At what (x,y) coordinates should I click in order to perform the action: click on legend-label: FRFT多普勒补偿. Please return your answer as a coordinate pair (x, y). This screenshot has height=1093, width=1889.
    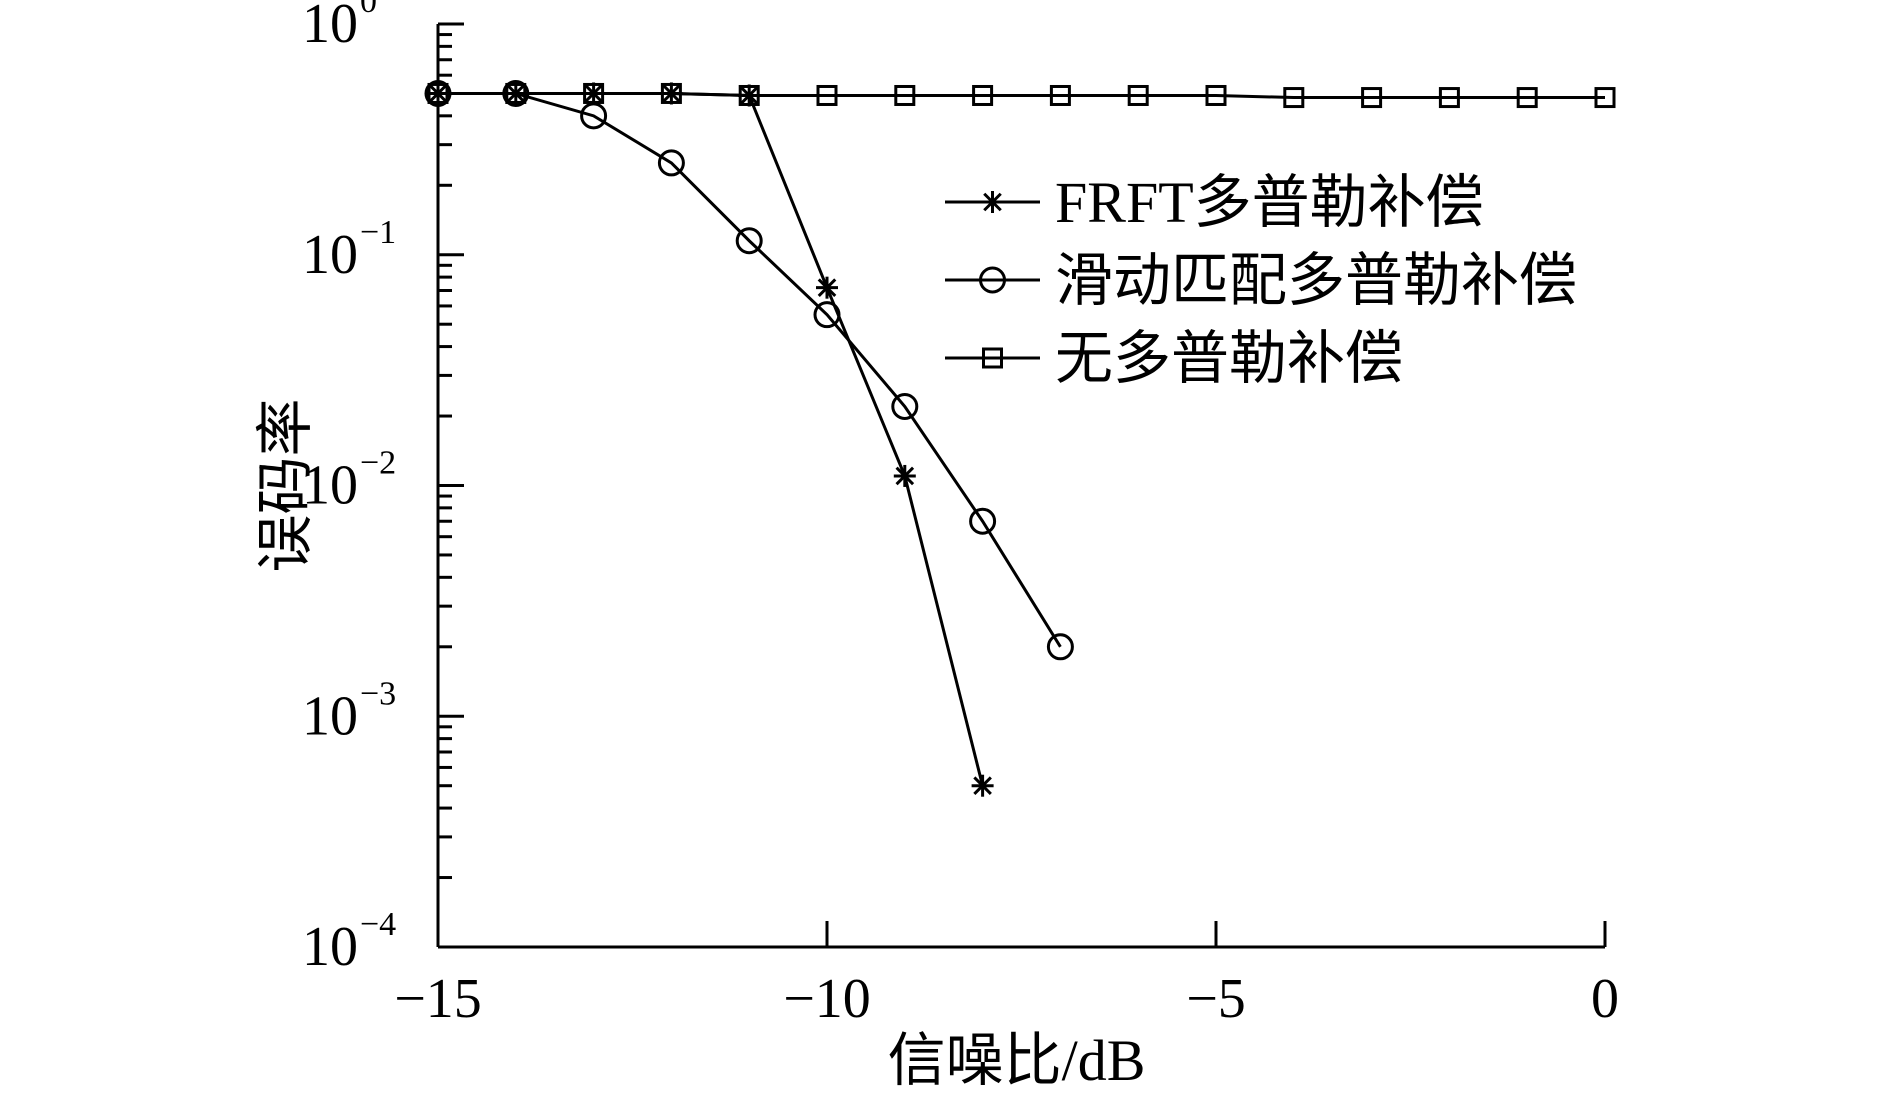
    Looking at the image, I should click on (1269, 202).